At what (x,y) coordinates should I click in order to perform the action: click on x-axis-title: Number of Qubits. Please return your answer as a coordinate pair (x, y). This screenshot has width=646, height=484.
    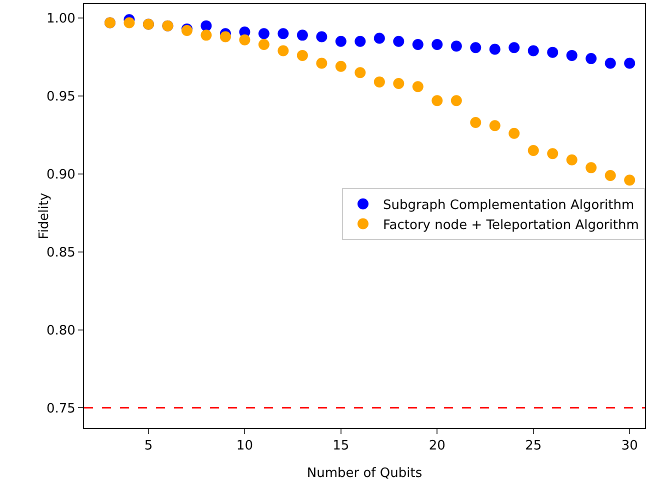
    Looking at the image, I should click on (364, 473).